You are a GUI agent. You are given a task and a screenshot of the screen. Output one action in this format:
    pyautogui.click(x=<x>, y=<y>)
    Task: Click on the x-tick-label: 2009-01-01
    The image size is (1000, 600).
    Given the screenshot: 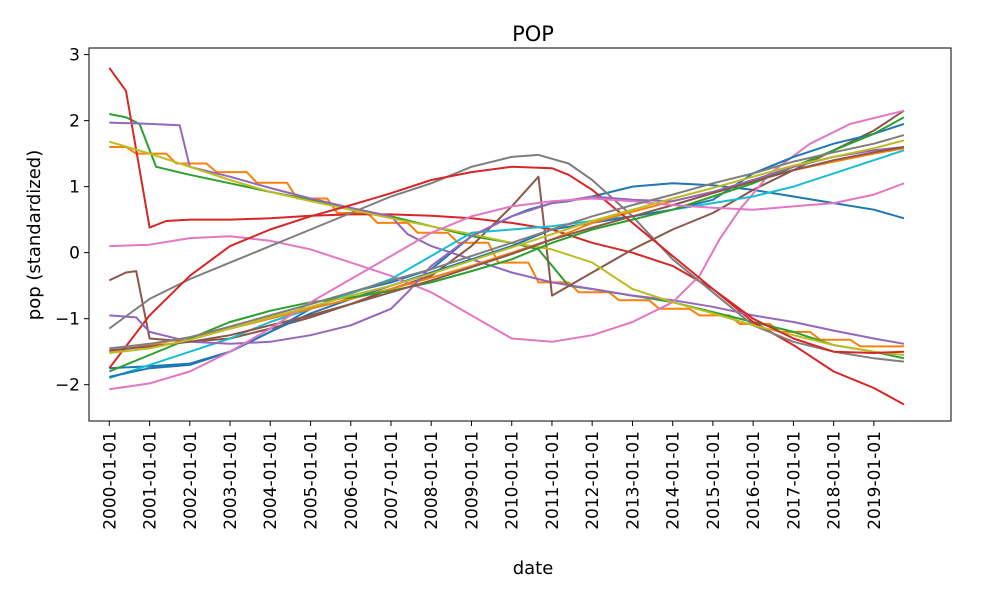 What is the action you would take?
    pyautogui.click(x=473, y=480)
    